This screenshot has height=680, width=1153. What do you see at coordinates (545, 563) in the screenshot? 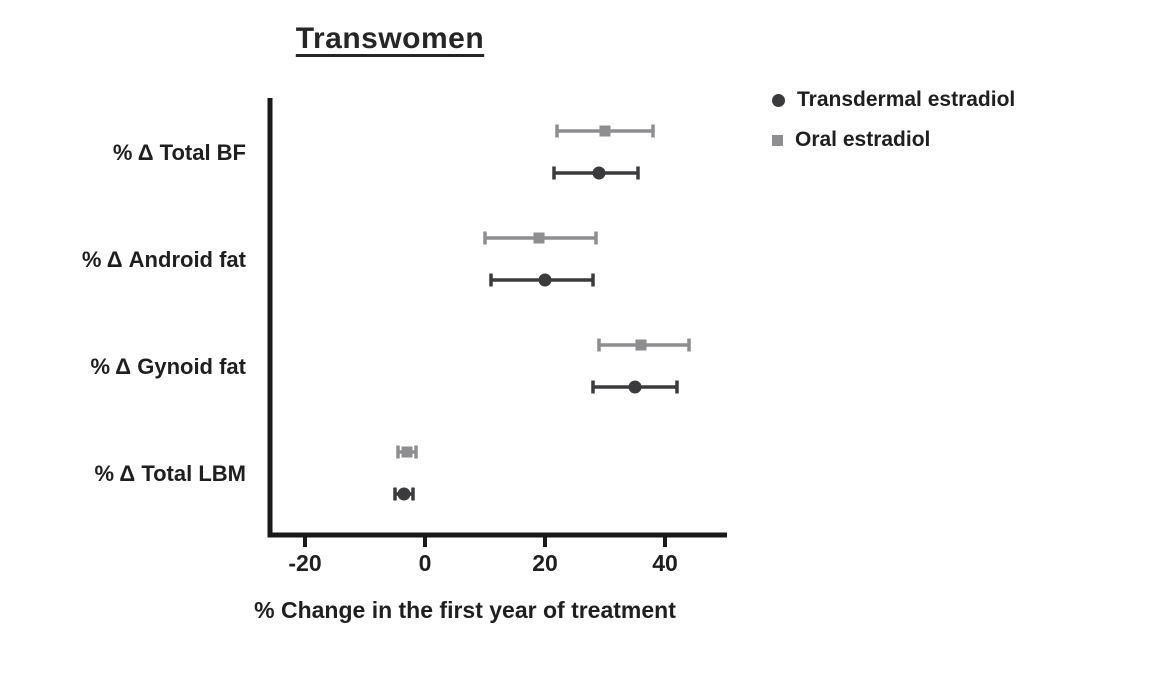
I see `x-tick-label: 20` at bounding box center [545, 563].